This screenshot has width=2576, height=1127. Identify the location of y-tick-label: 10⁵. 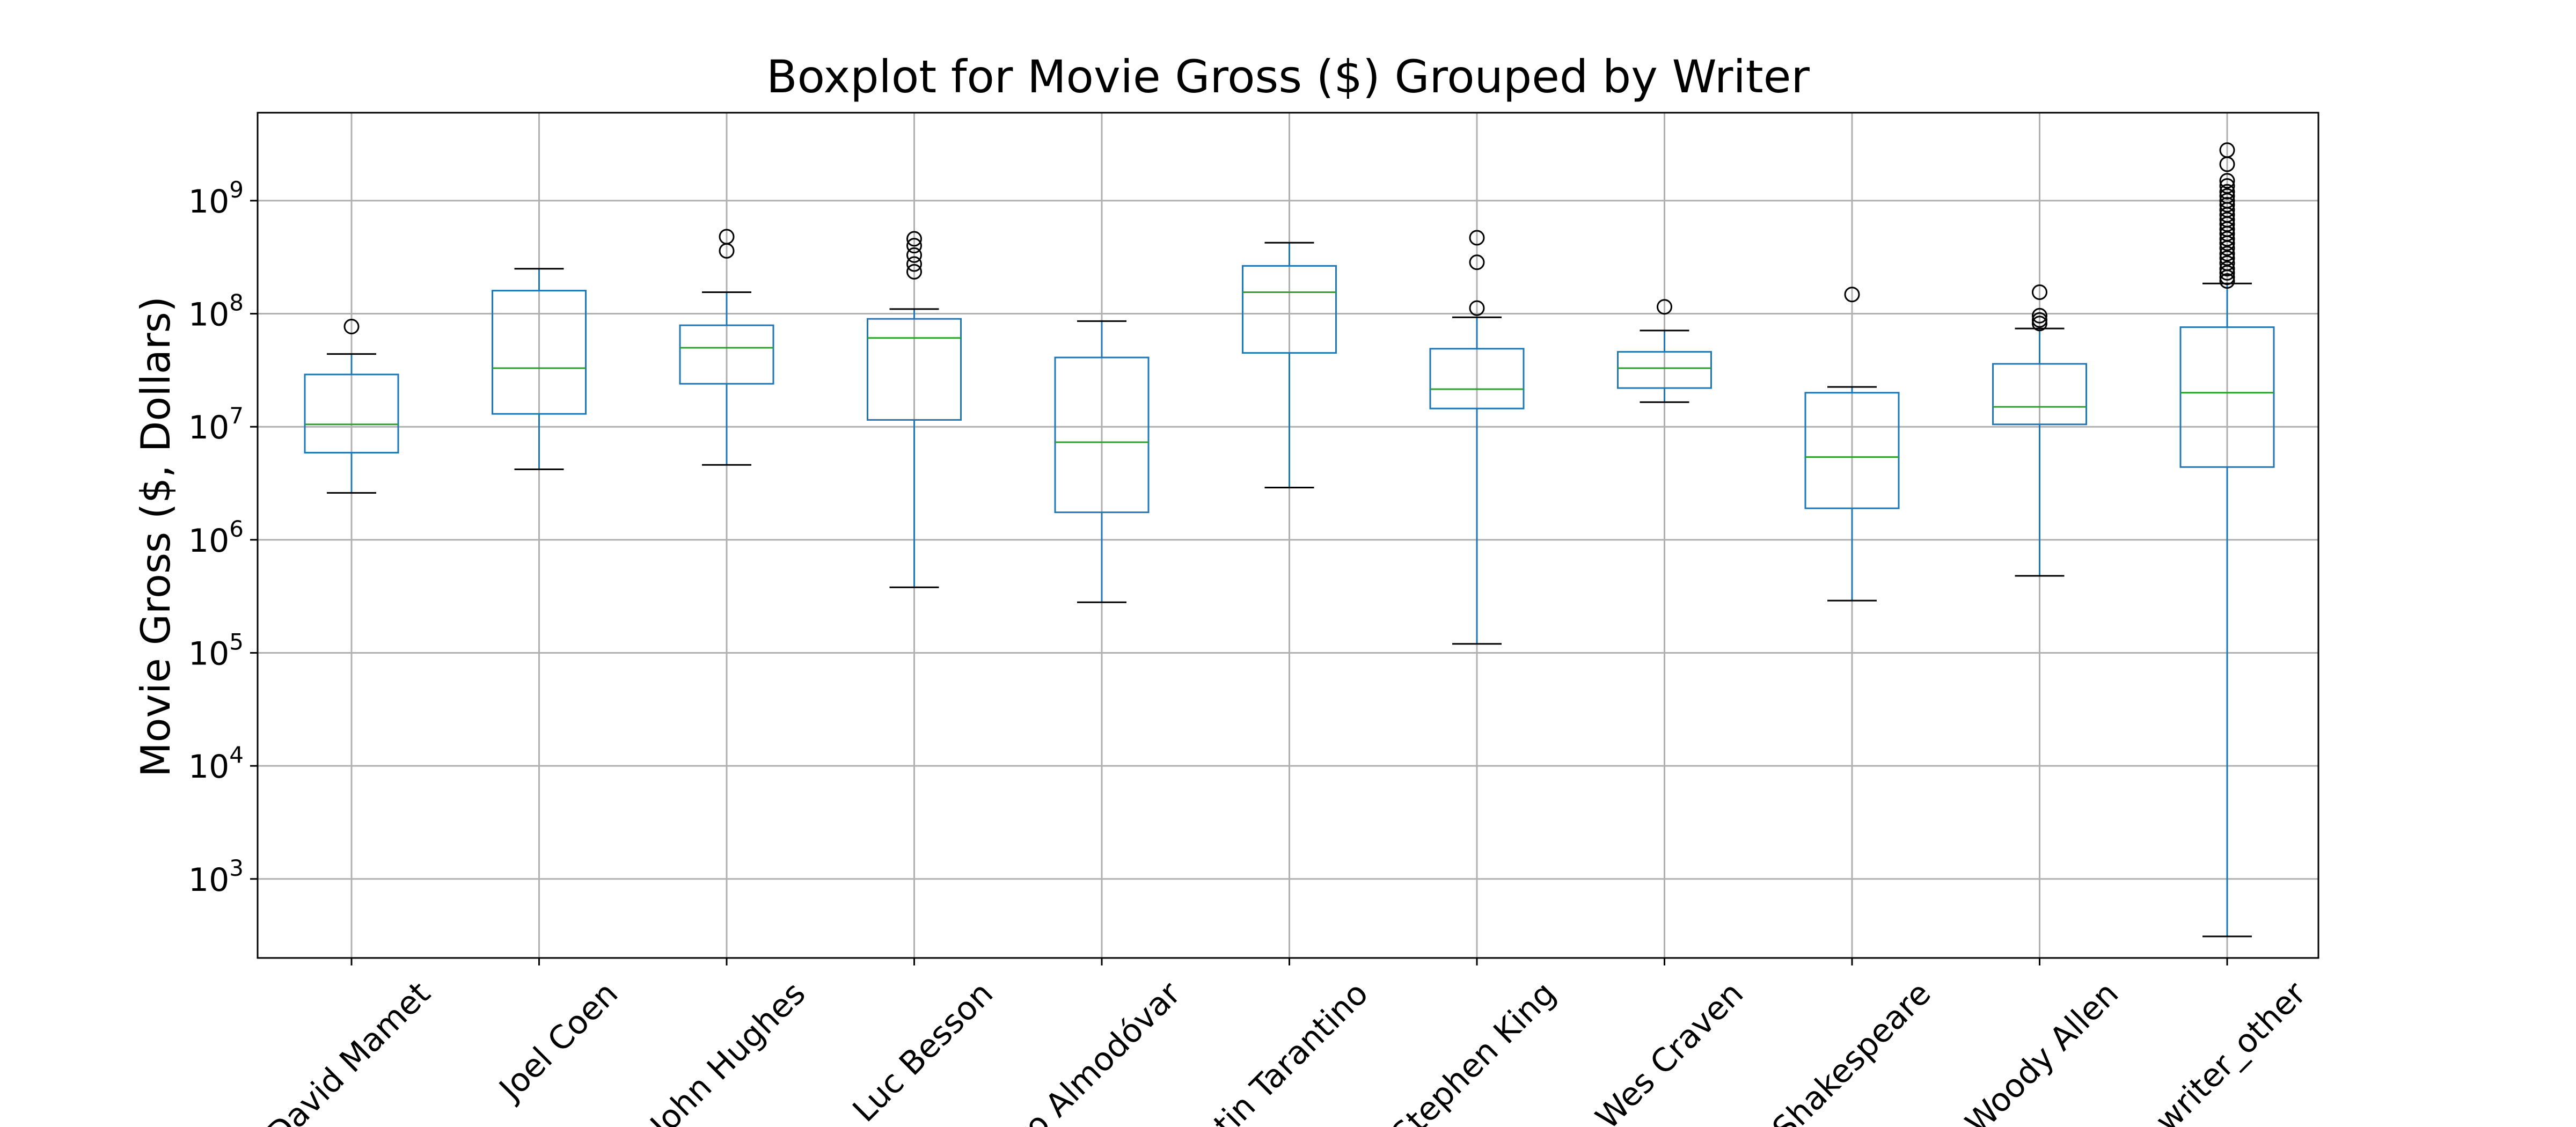
(216, 650).